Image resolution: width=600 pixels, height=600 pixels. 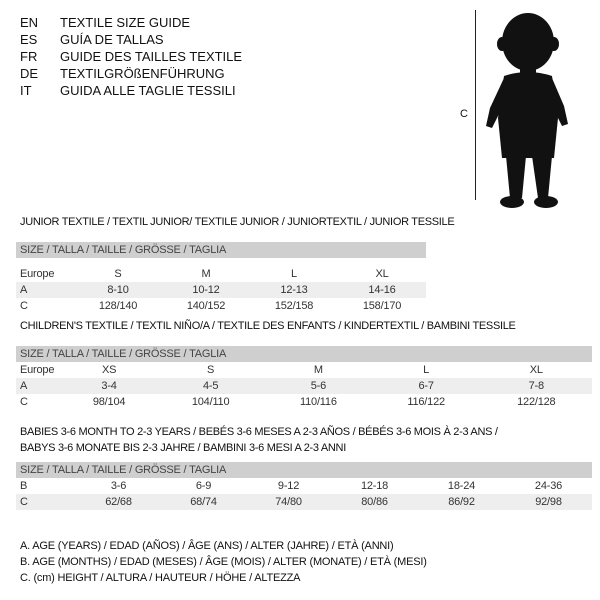 What do you see at coordinates (281, 370) in the screenshot?
I see `table-row: Europe XS S M L XL` at bounding box center [281, 370].